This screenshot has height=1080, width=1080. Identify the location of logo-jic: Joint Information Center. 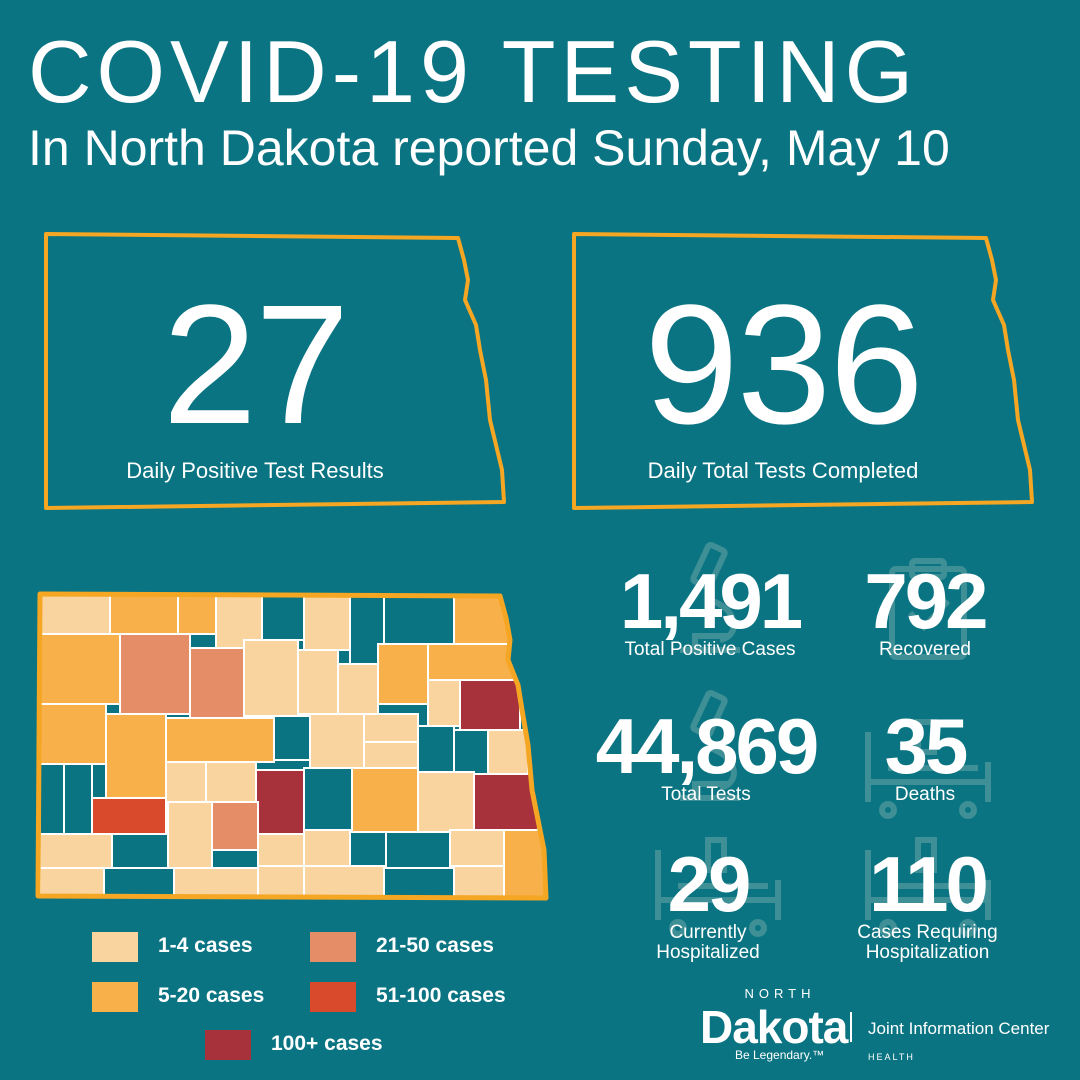
(959, 1028).